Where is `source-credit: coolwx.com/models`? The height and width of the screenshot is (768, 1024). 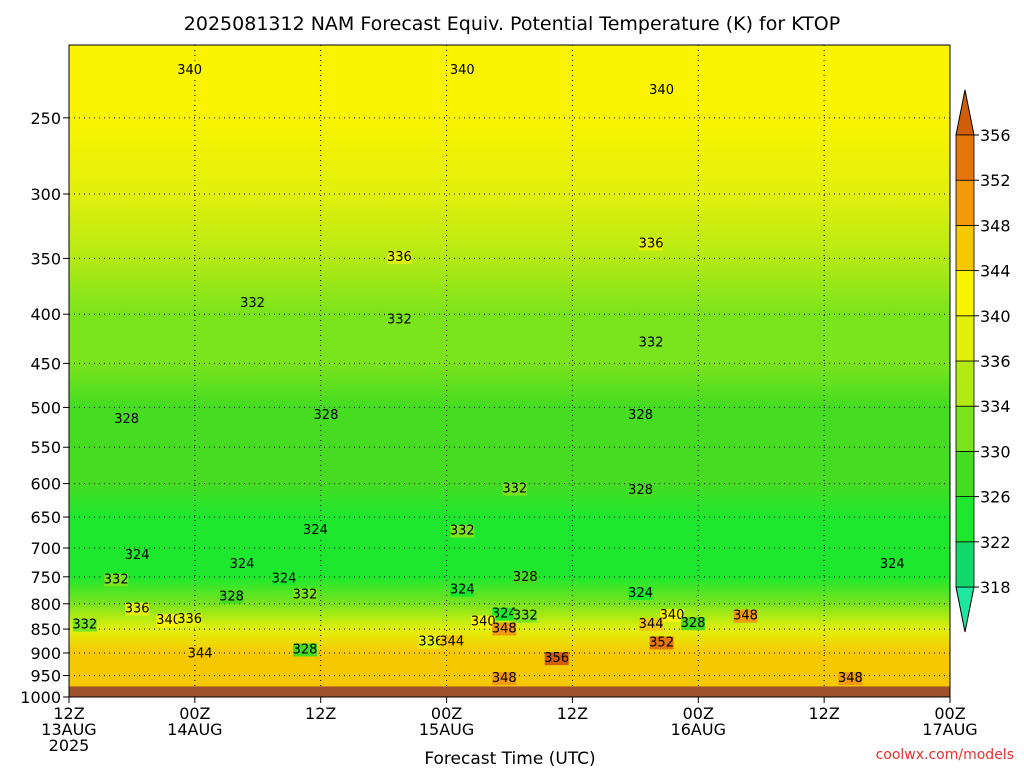
source-credit: coolwx.com/models is located at coordinates (945, 755).